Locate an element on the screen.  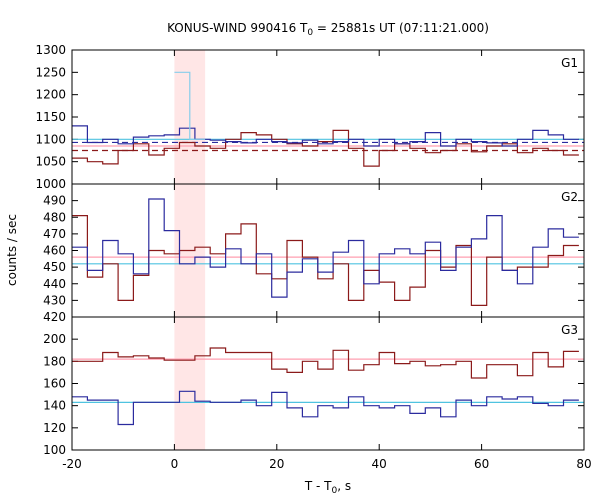
y-tick-label: 450 is located at coordinates (54, 267).